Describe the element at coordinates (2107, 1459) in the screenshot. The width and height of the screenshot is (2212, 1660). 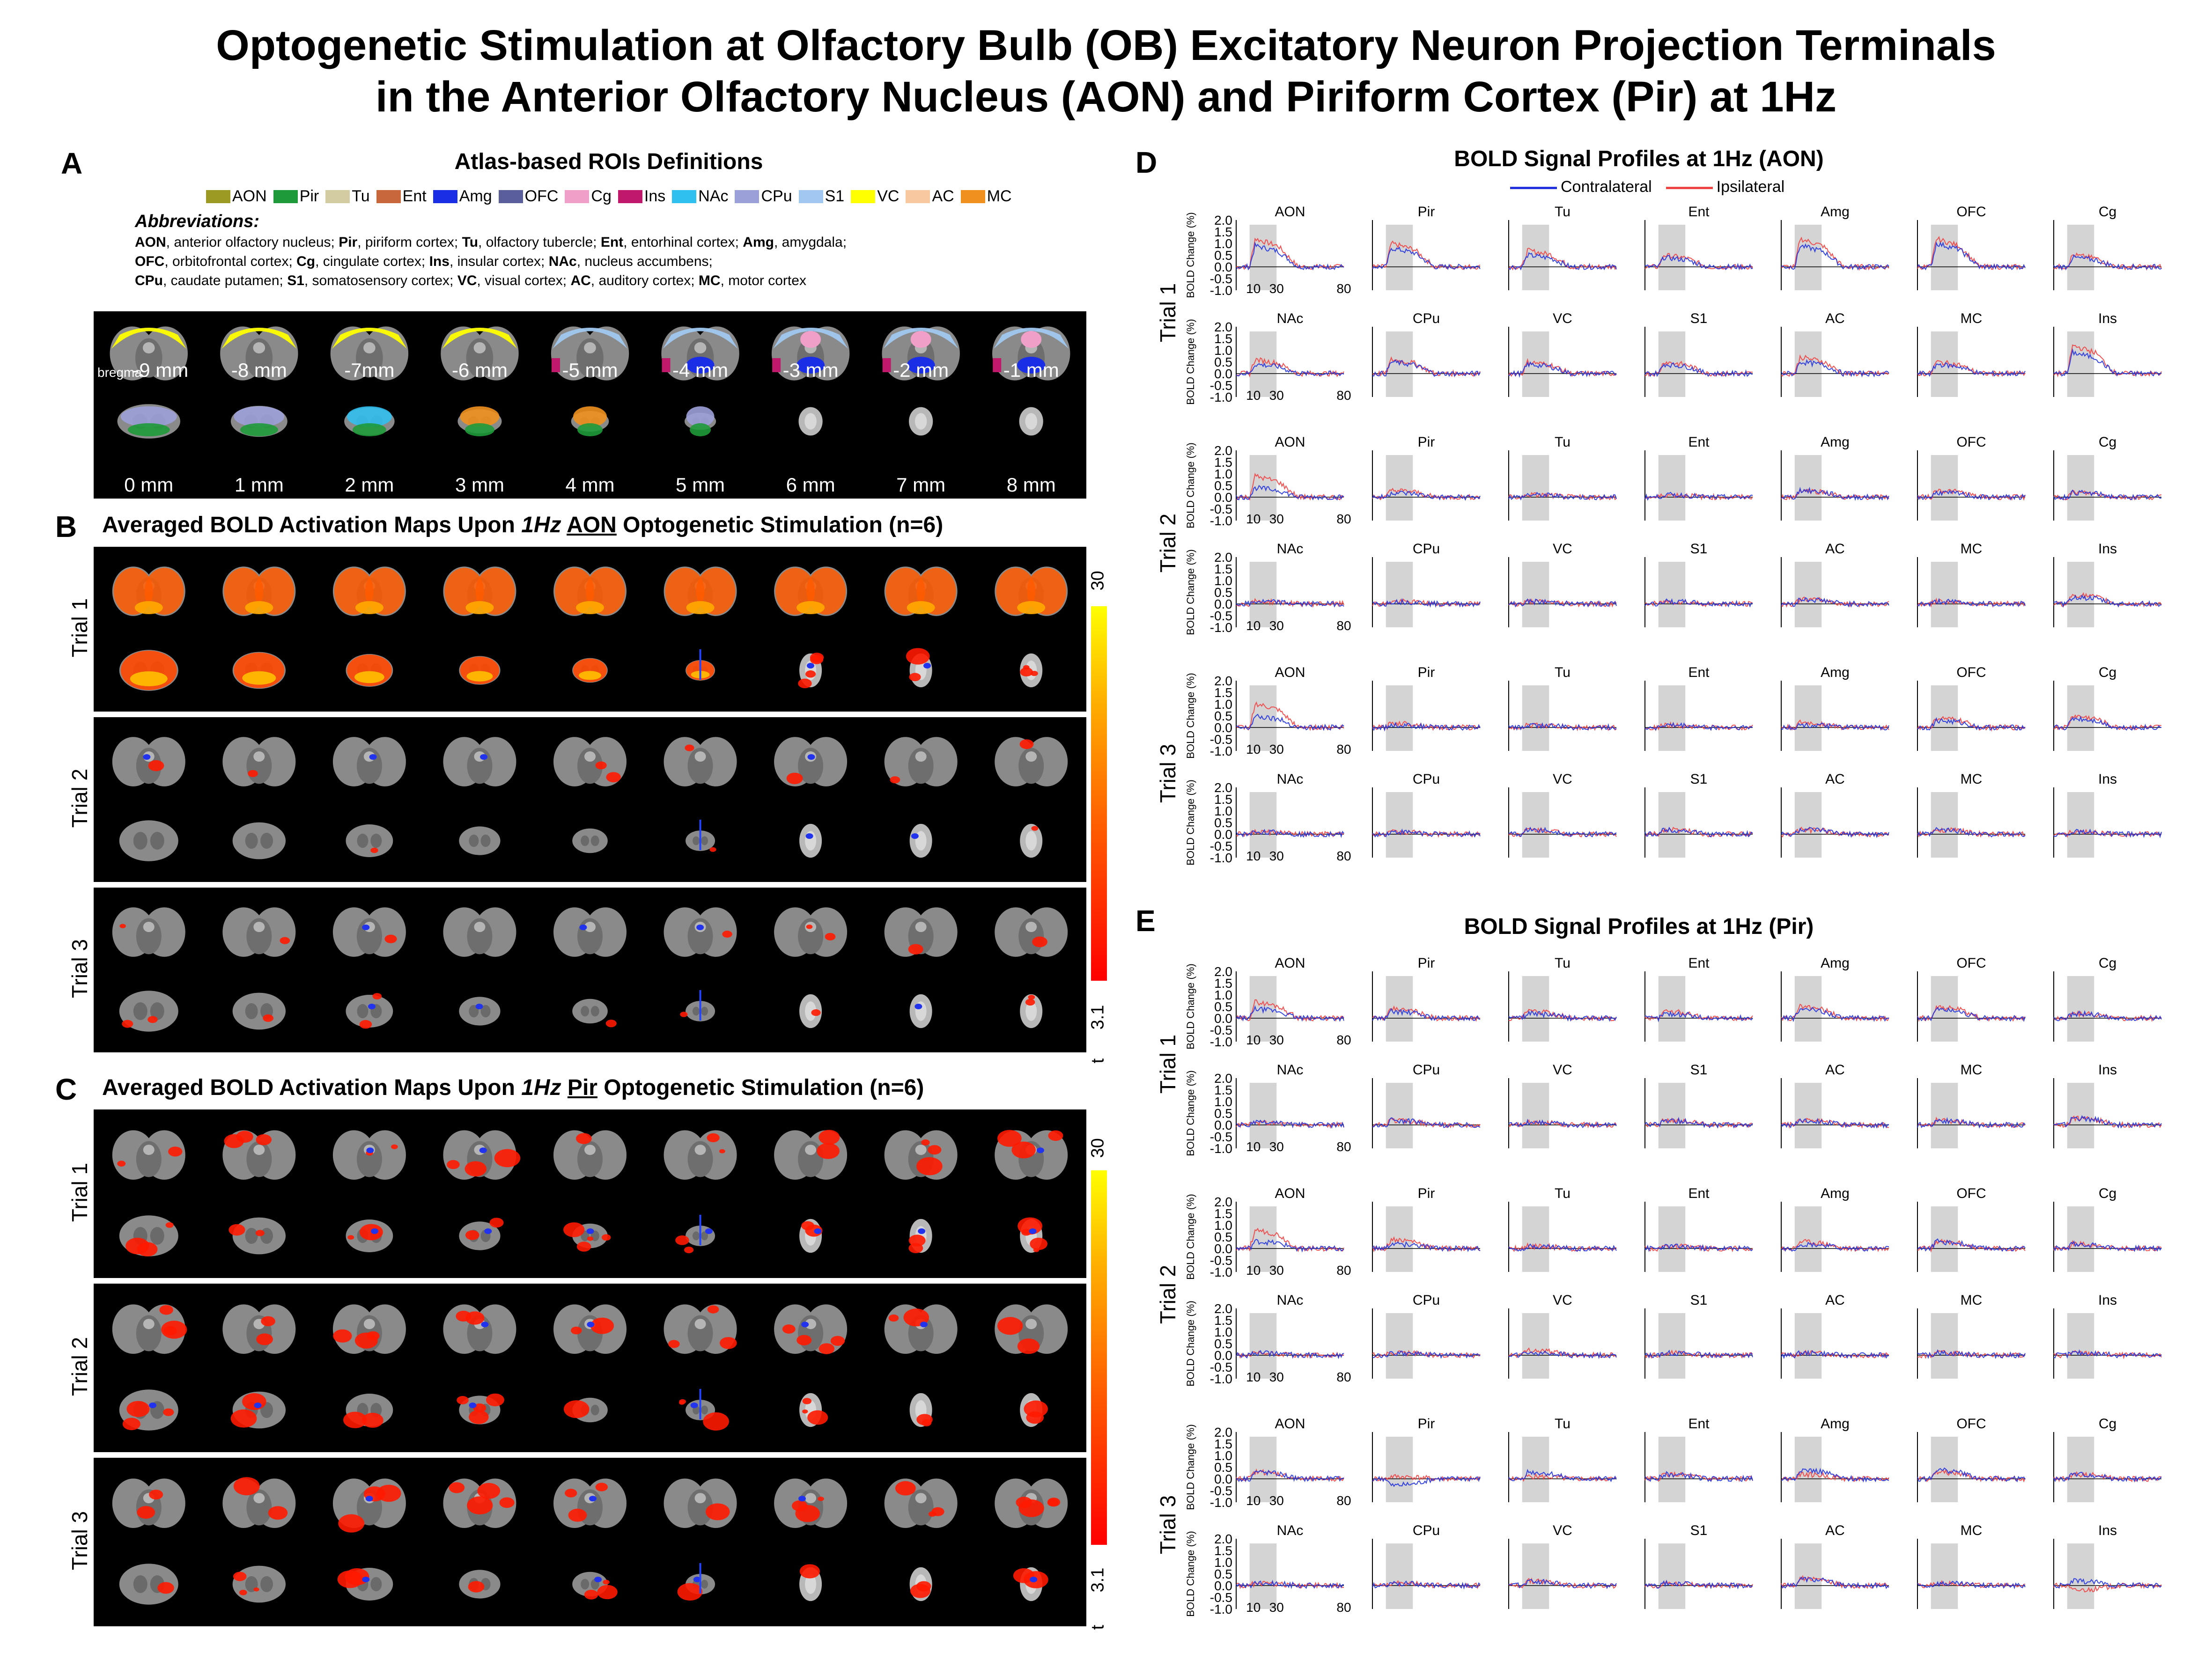
I see `profile-plot-cg: Cg` at that location.